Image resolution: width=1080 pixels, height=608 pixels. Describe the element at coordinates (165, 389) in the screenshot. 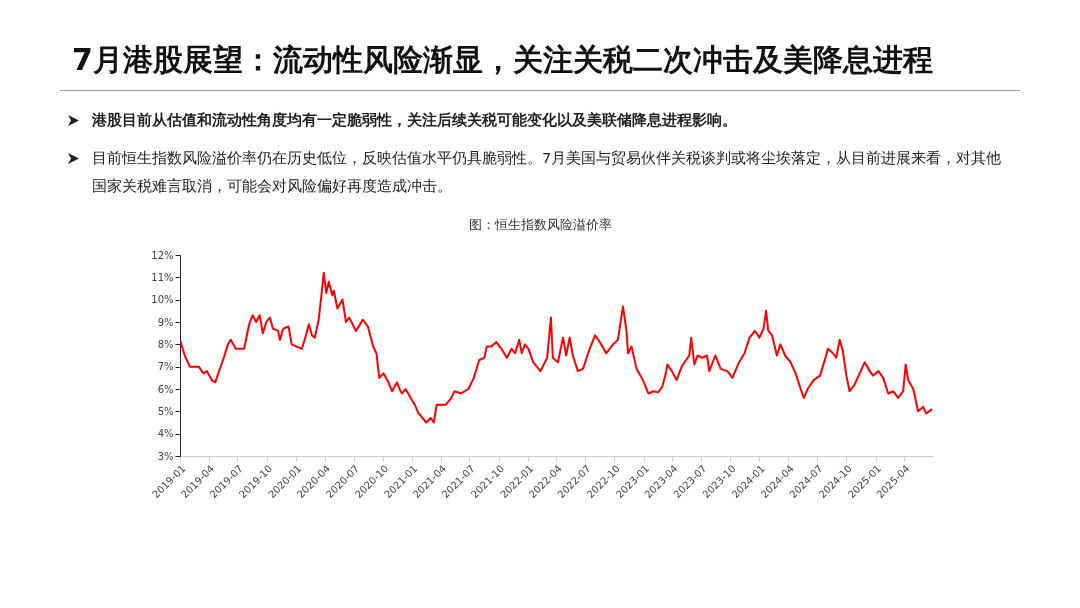

I see `y-tick-label: 6%` at that location.